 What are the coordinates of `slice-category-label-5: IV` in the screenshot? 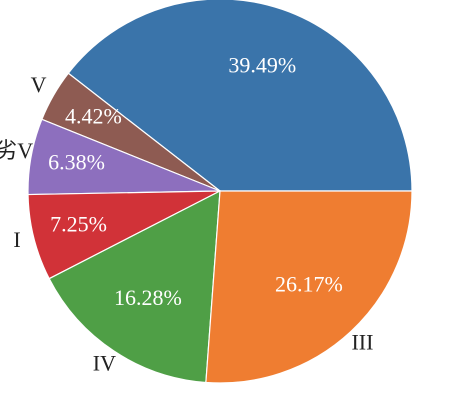 It's located at (104, 363).